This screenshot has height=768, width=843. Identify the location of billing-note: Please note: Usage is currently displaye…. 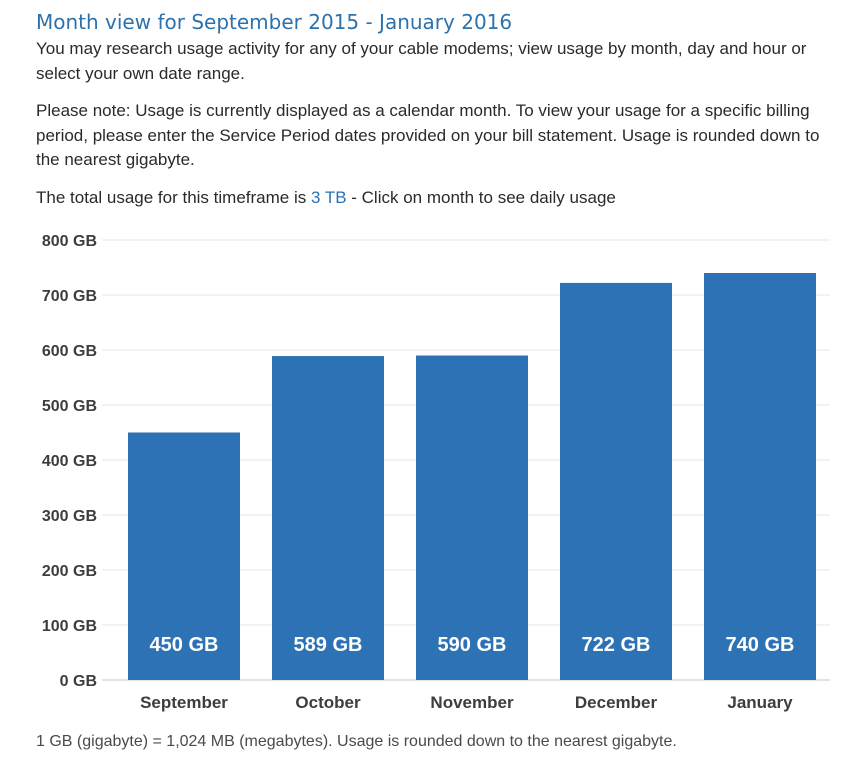
(428, 135).